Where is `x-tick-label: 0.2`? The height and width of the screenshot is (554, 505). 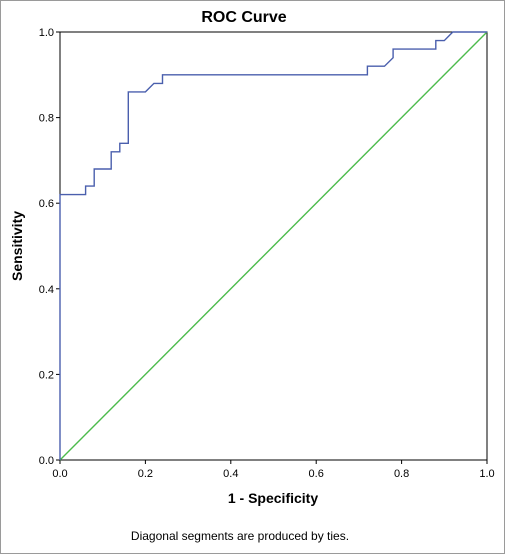
x-tick-label: 0.2 is located at coordinates (145, 474).